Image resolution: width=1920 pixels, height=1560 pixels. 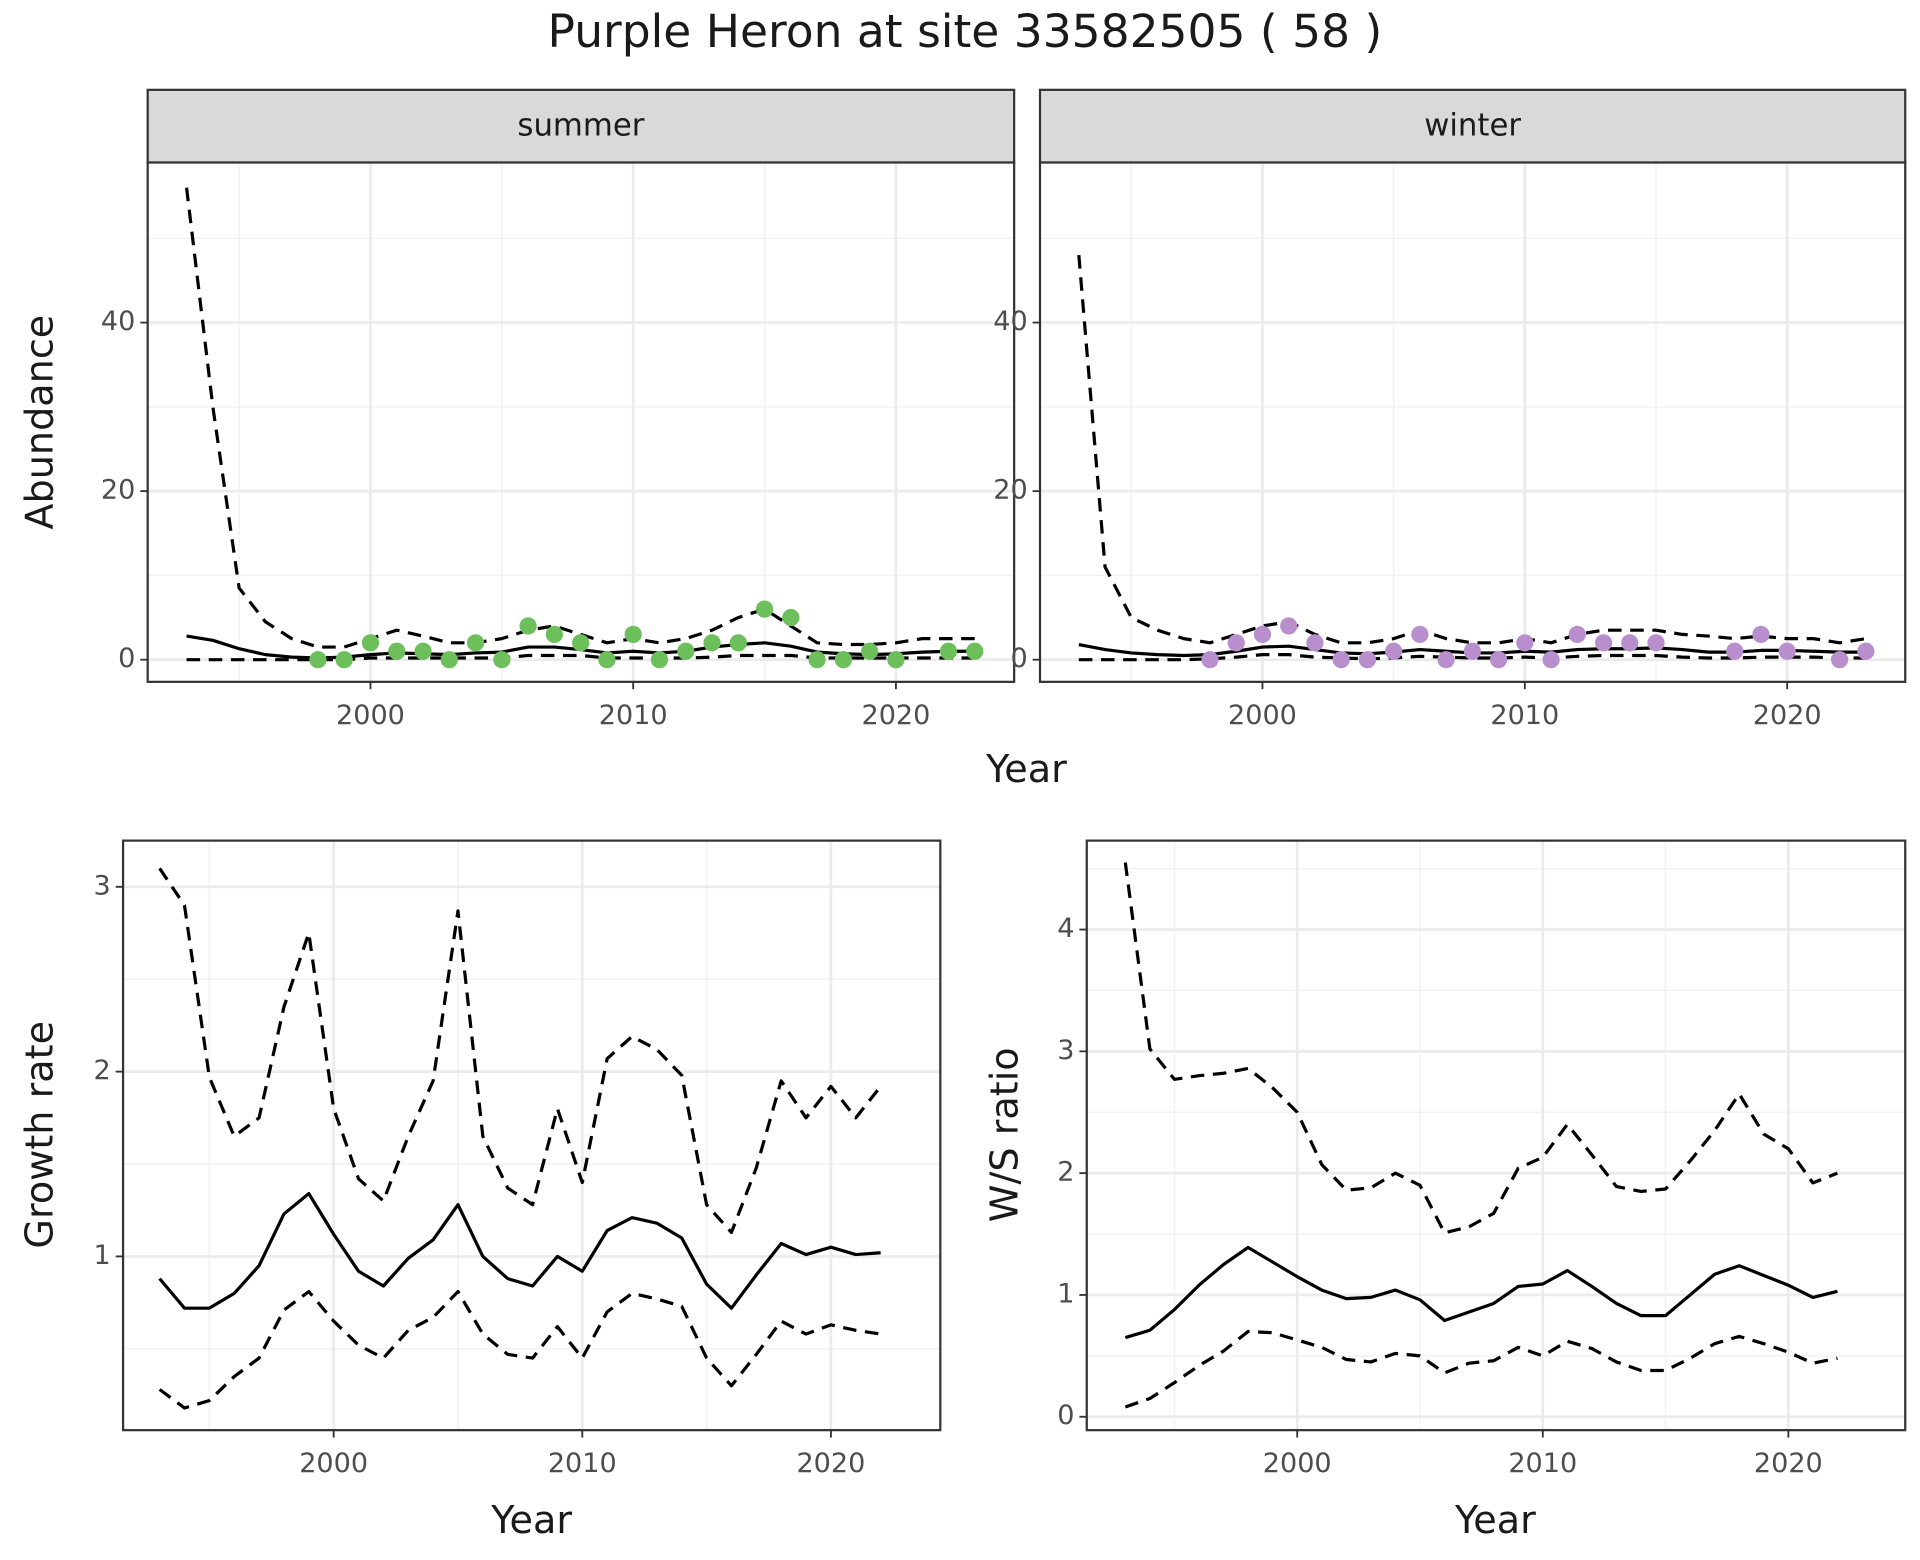 I want to click on facet-label: summer, so click(x=580, y=125).